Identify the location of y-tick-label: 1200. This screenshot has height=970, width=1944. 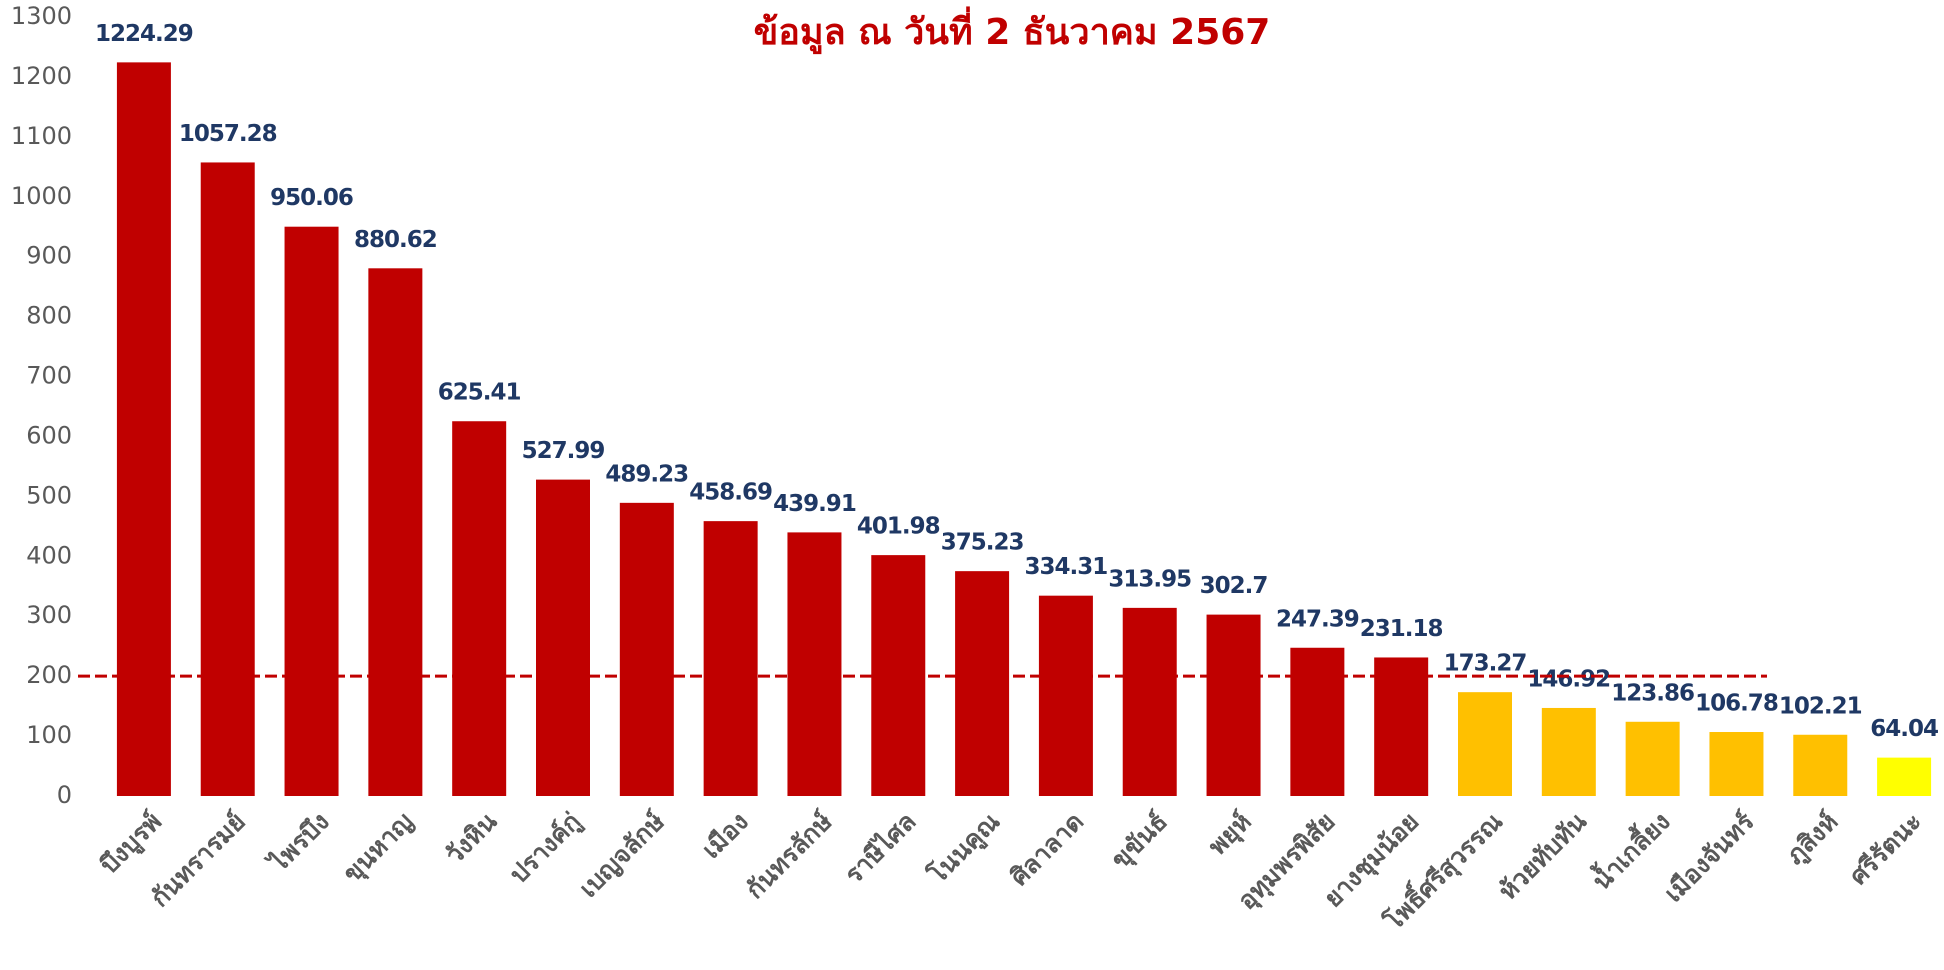
(41, 76).